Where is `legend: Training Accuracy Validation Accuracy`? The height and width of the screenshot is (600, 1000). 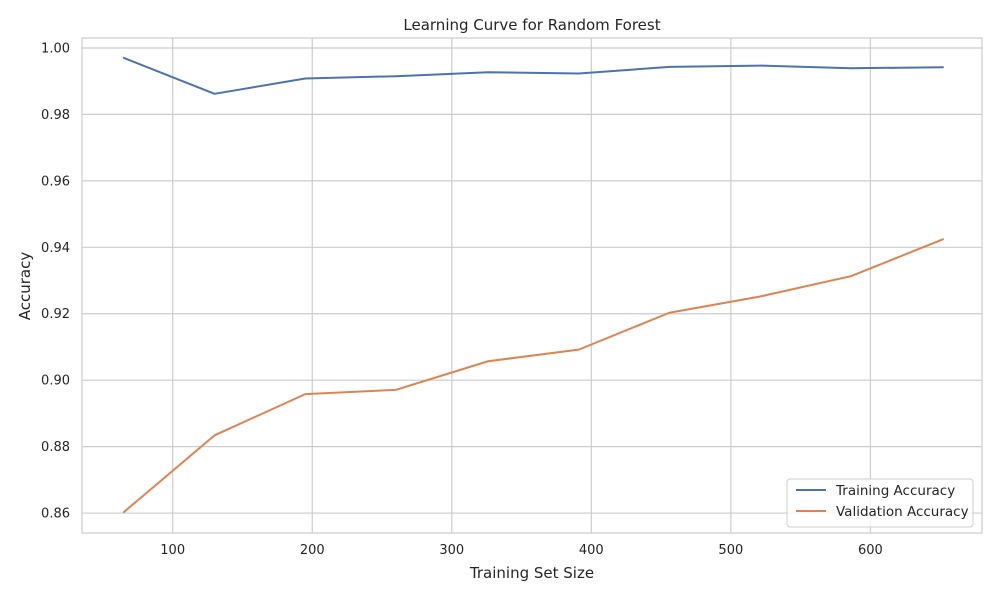
legend: Training Accuracy Validation Accuracy is located at coordinates (880, 503).